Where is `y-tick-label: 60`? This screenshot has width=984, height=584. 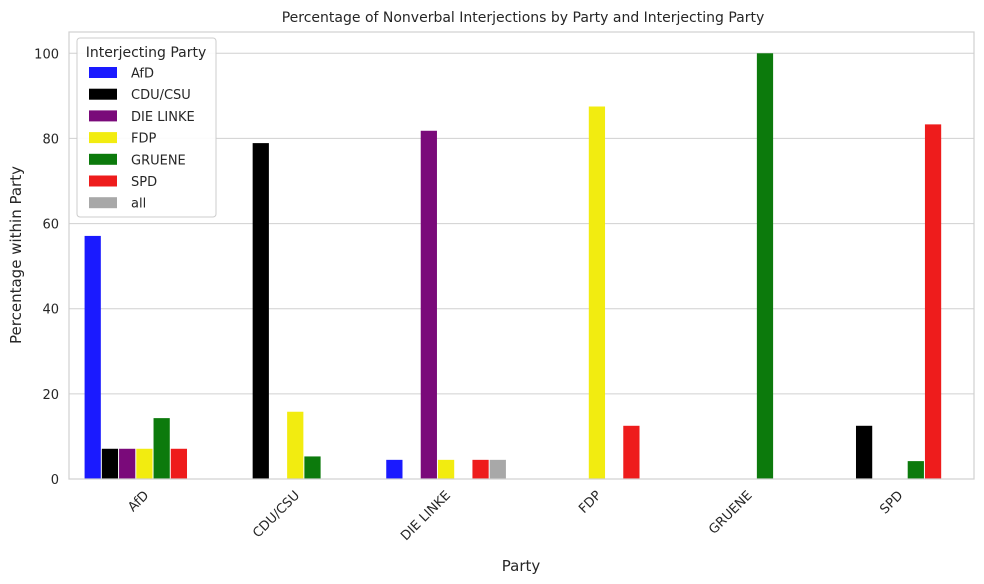
y-tick-label: 60 is located at coordinates (50, 225).